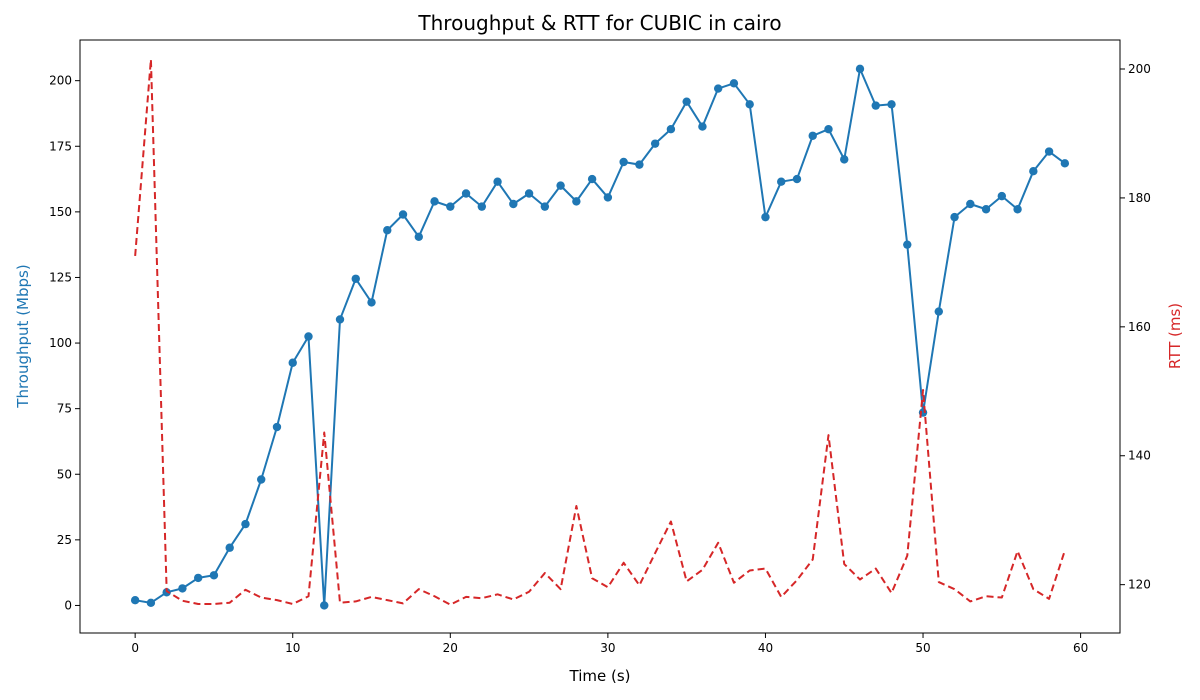  What do you see at coordinates (607, 648) in the screenshot?
I see `x-tick-label: 30` at bounding box center [607, 648].